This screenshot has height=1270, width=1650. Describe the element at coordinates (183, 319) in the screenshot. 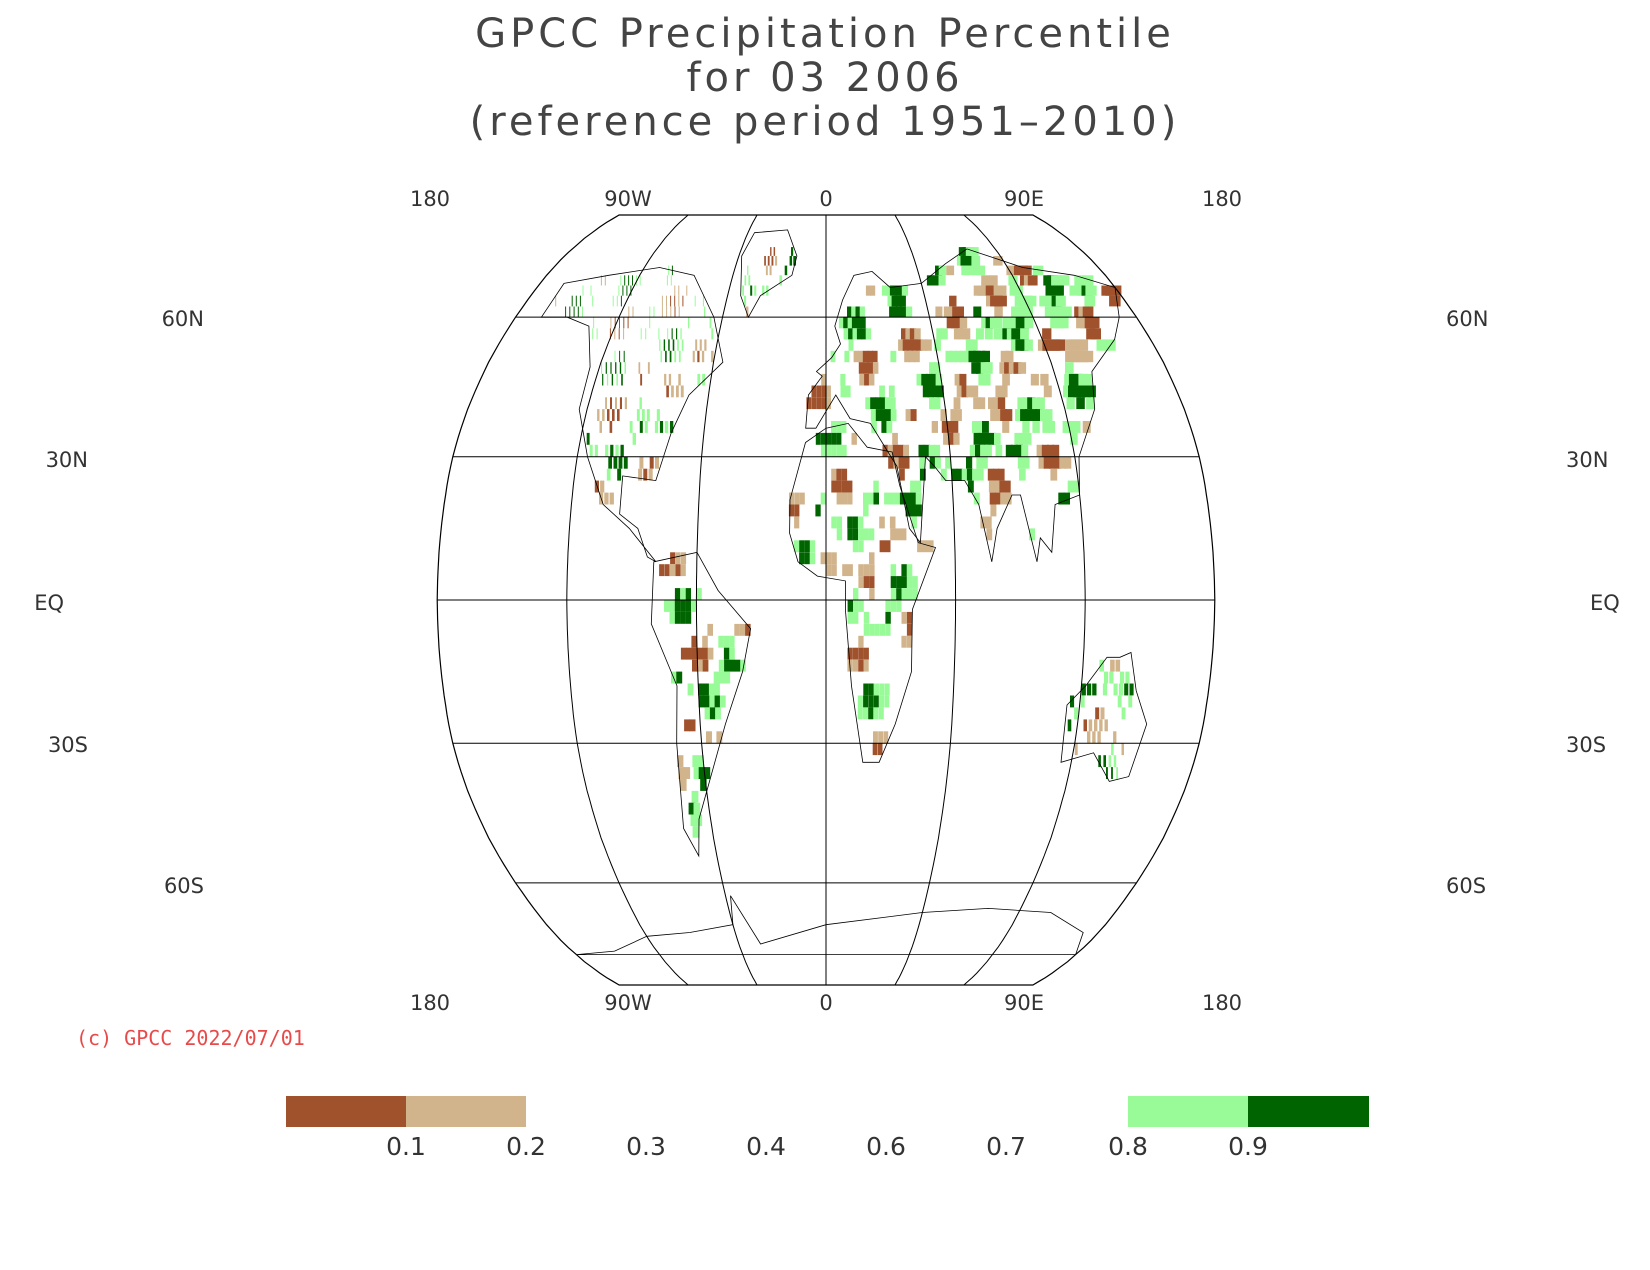

I see `lat-label-left-60n: 60N` at that location.